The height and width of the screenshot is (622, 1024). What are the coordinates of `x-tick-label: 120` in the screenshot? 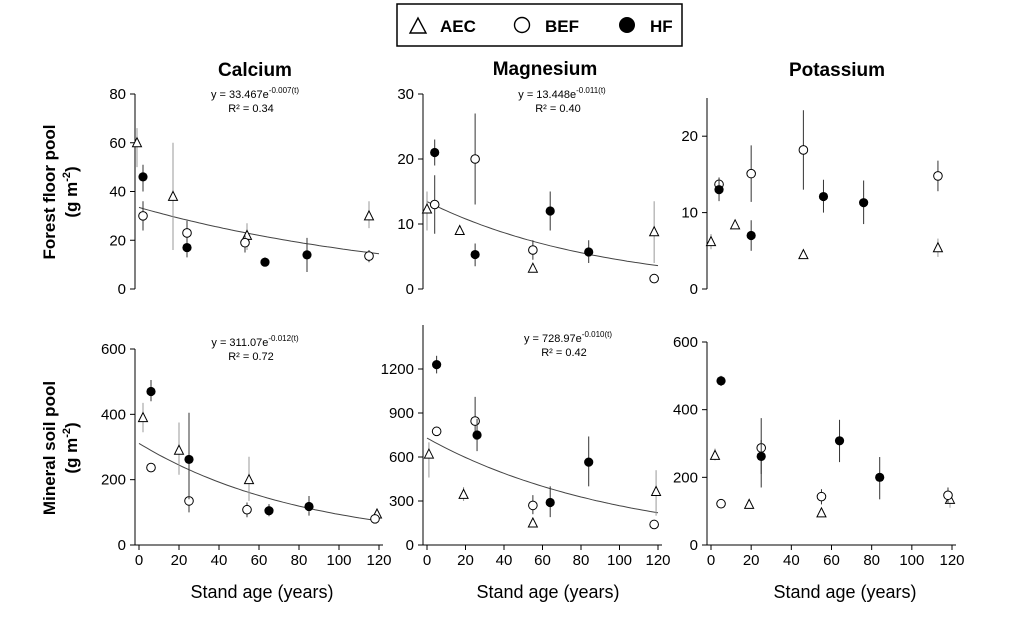 It's located at (951, 560).